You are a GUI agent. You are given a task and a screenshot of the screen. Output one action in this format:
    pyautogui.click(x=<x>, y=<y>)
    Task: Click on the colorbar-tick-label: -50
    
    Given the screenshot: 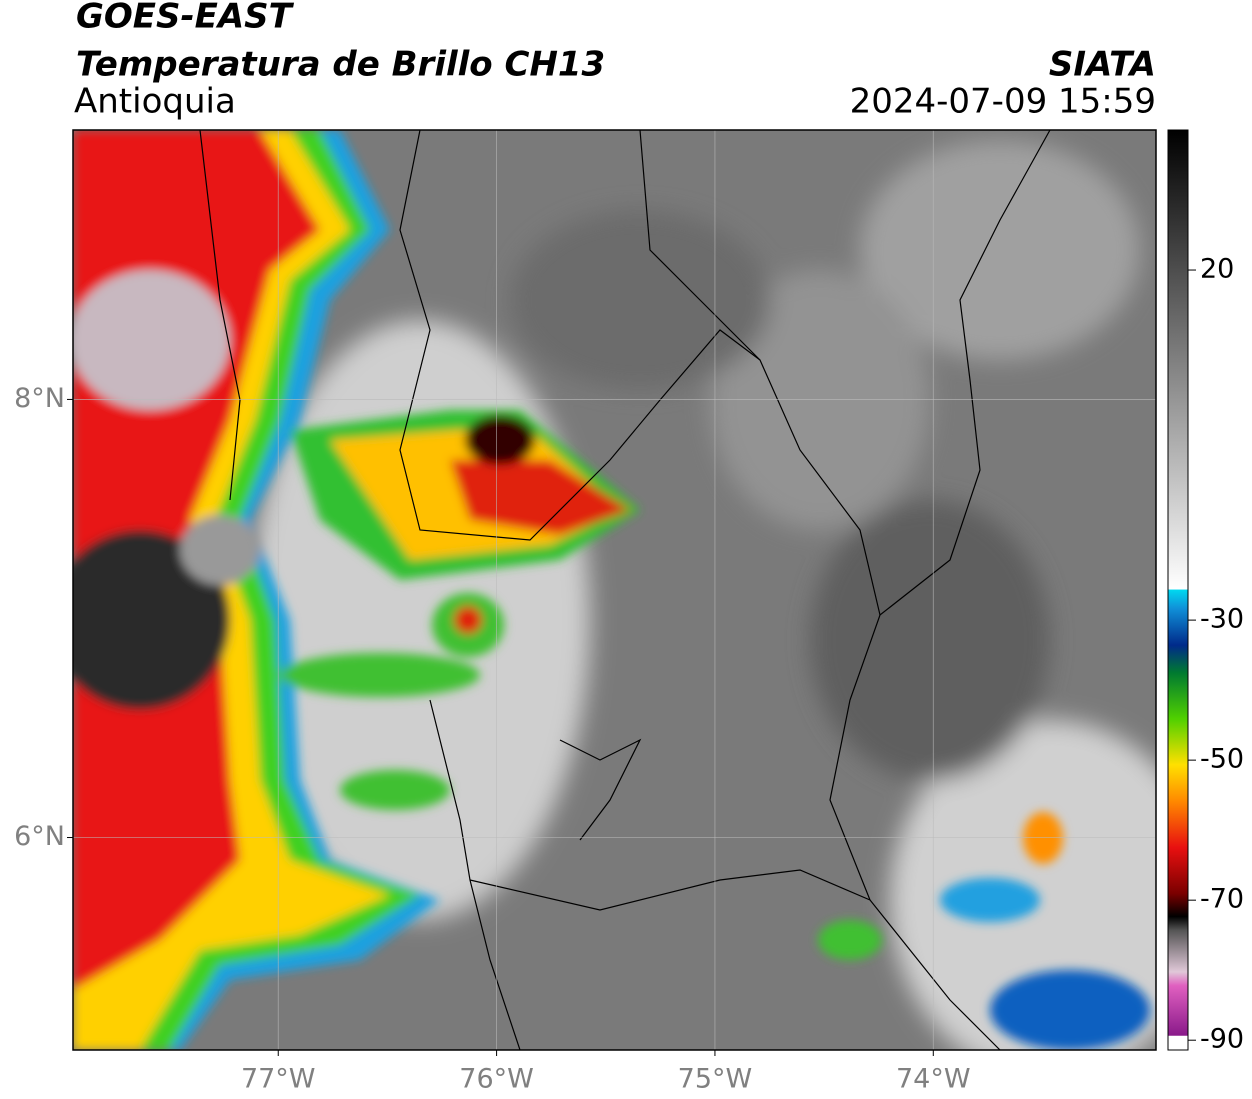 What is the action you would take?
    pyautogui.click(x=1222, y=759)
    